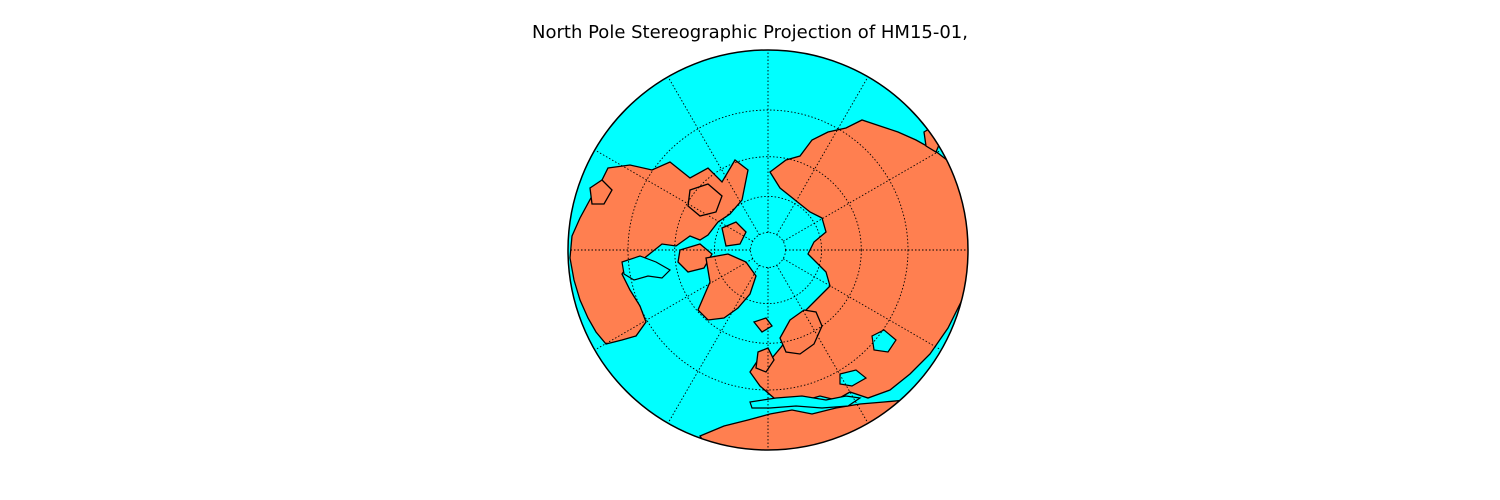 This screenshot has width=1500, height=500. Describe the element at coordinates (801, 332) in the screenshot. I see `scandinavia` at that location.